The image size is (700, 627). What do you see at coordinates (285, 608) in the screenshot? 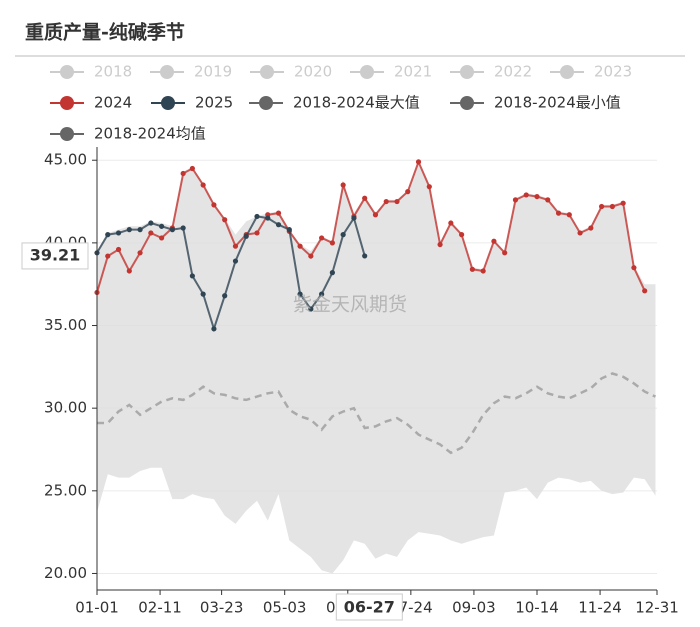
I see `x-tick-label: 05-03` at bounding box center [285, 608].